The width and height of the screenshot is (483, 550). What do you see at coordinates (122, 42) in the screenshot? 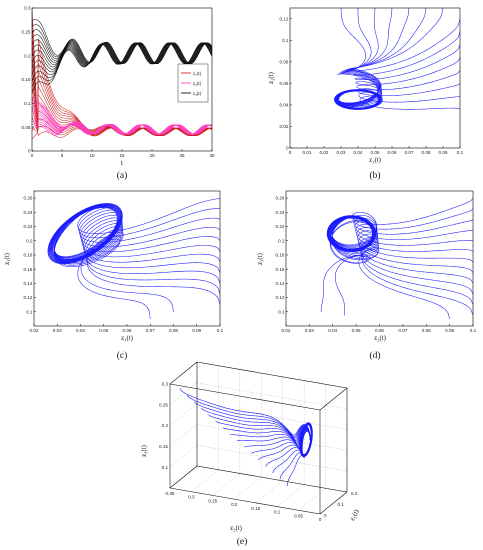
I see `series-line-z3(t)` at bounding box center [122, 42].